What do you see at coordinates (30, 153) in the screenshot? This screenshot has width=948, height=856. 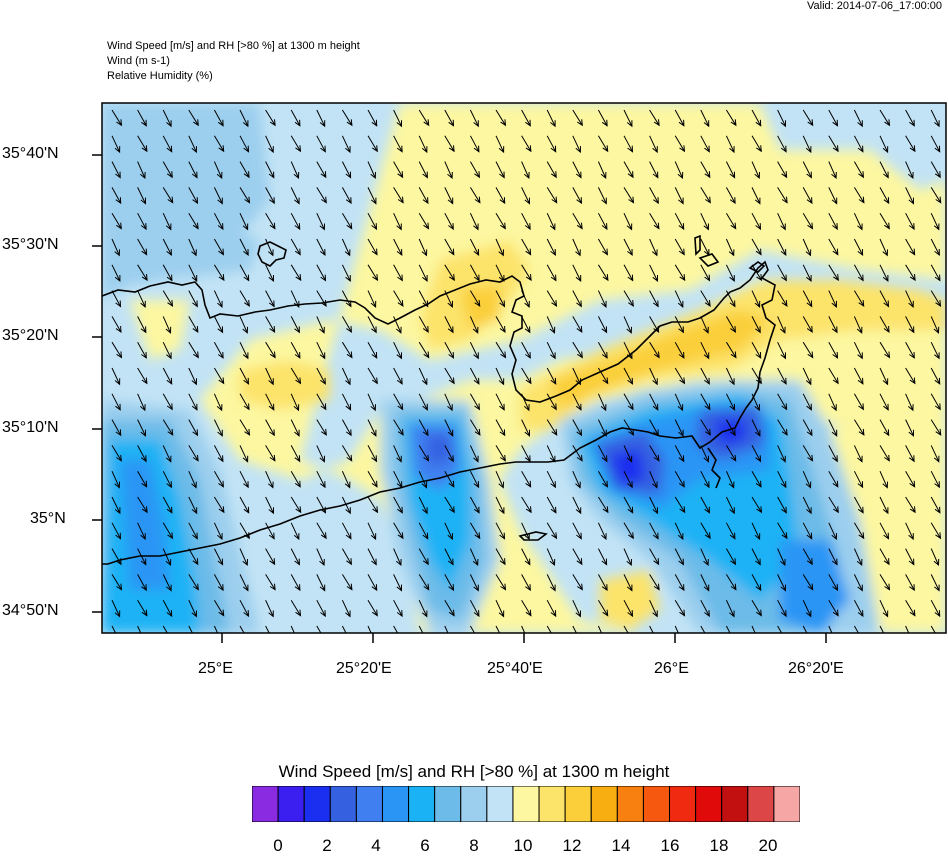 I see `lat-label: 35°40'N` at bounding box center [30, 153].